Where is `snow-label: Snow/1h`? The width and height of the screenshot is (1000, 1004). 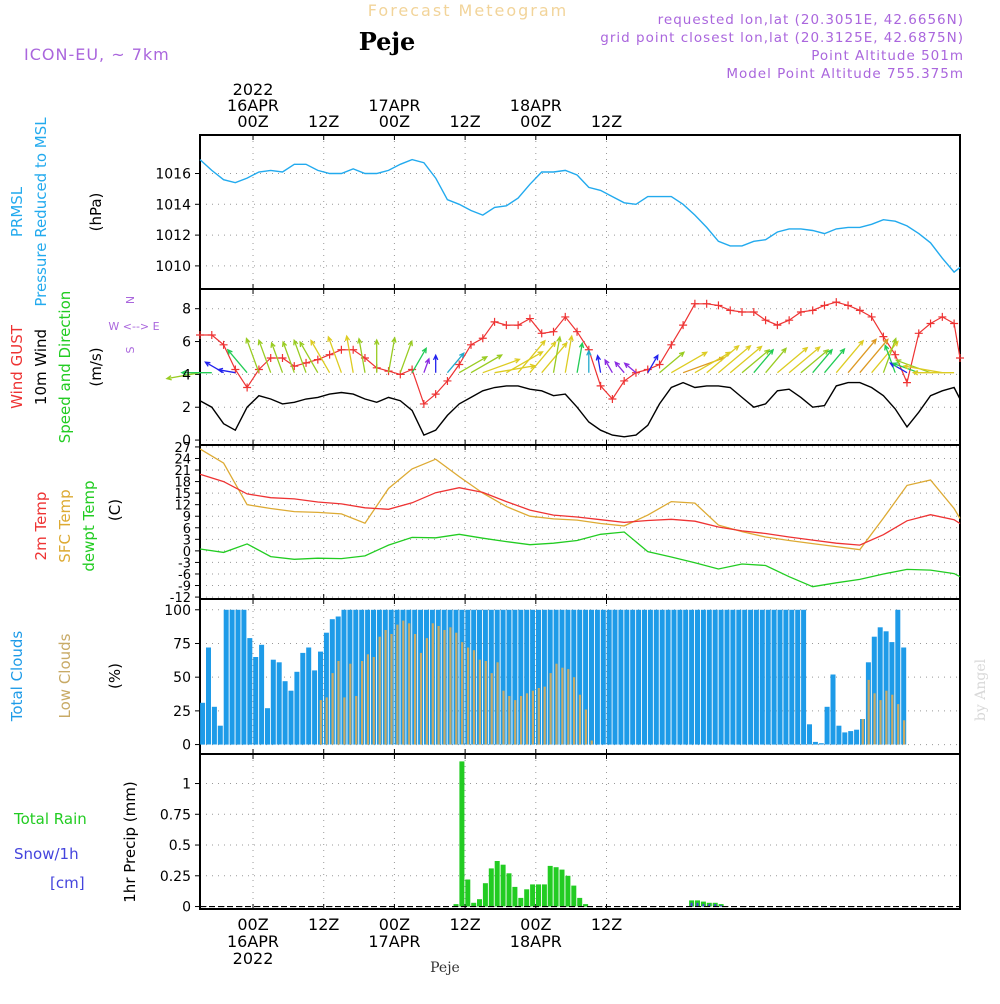
snow-label: Snow/1h is located at coordinates (46, 854).